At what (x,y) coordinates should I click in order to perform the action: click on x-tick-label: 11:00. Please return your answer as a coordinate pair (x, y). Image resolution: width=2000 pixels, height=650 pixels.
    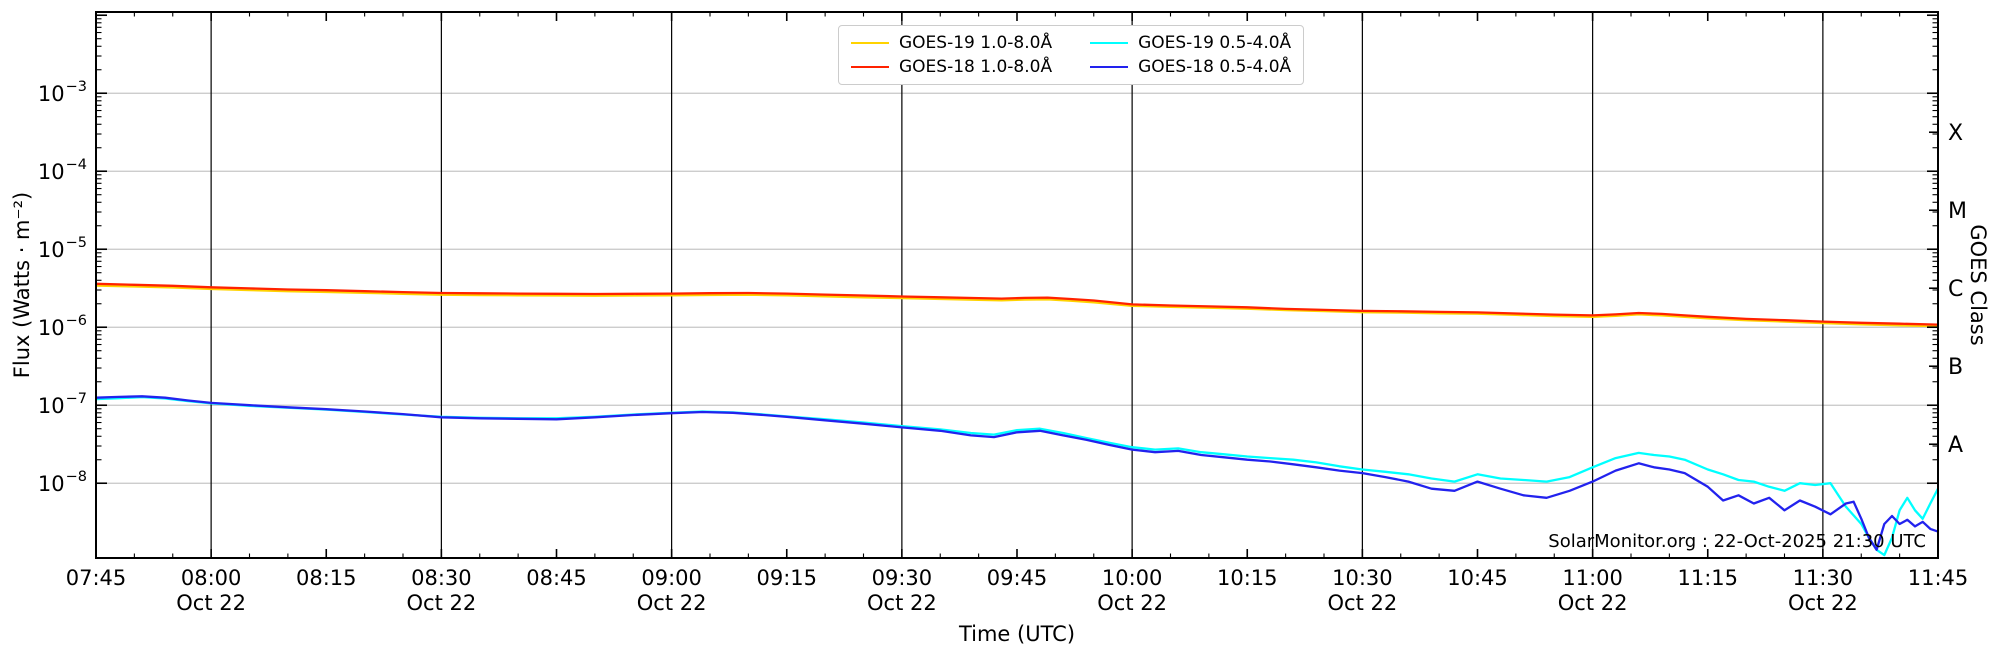
    Looking at the image, I should click on (1592, 578).